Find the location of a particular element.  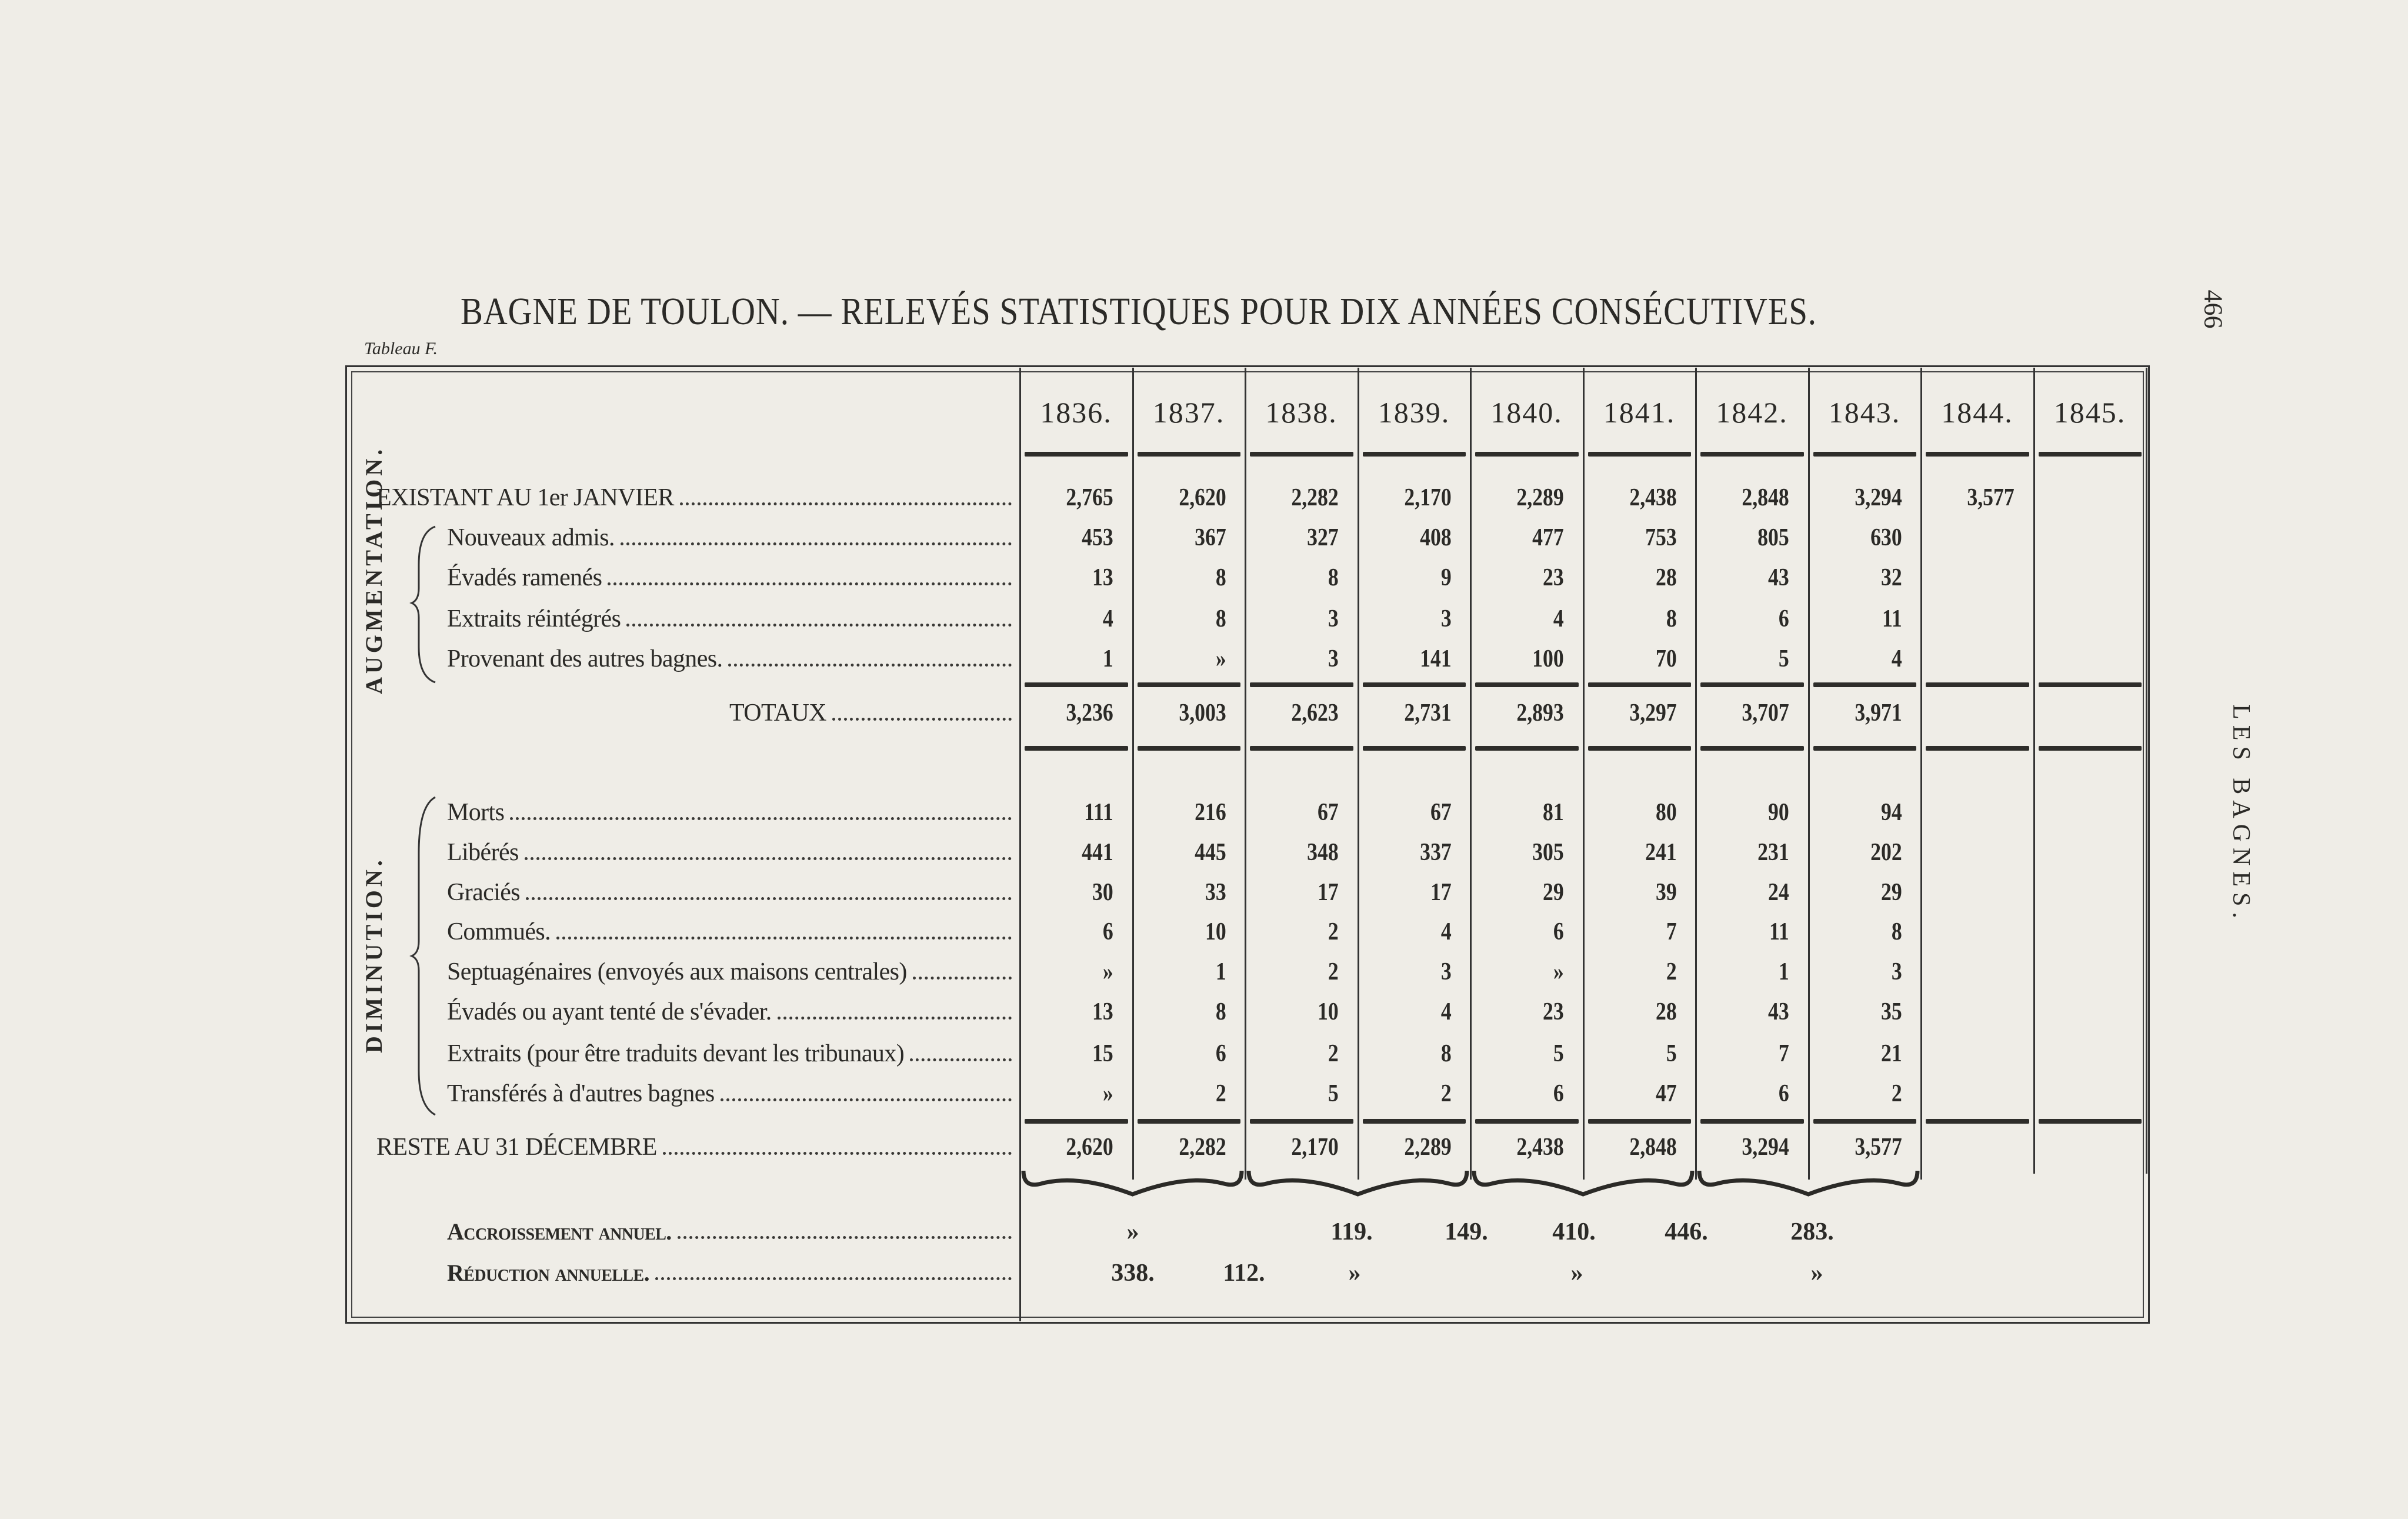

diminution-cell: 94 is located at coordinates (1891, 812).